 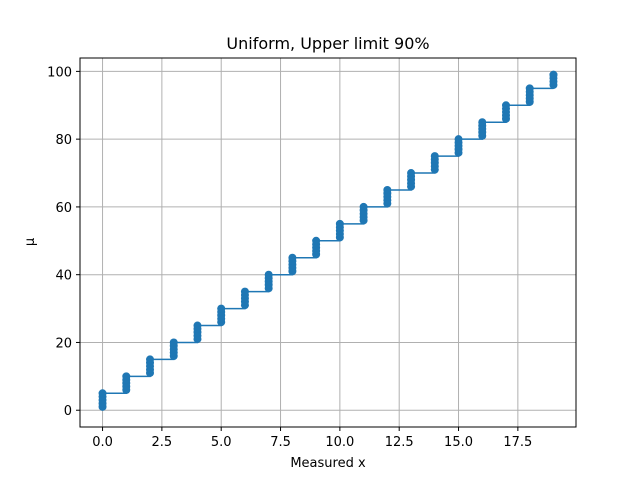 I want to click on x-tick-label: 7.5, so click(x=280, y=442).